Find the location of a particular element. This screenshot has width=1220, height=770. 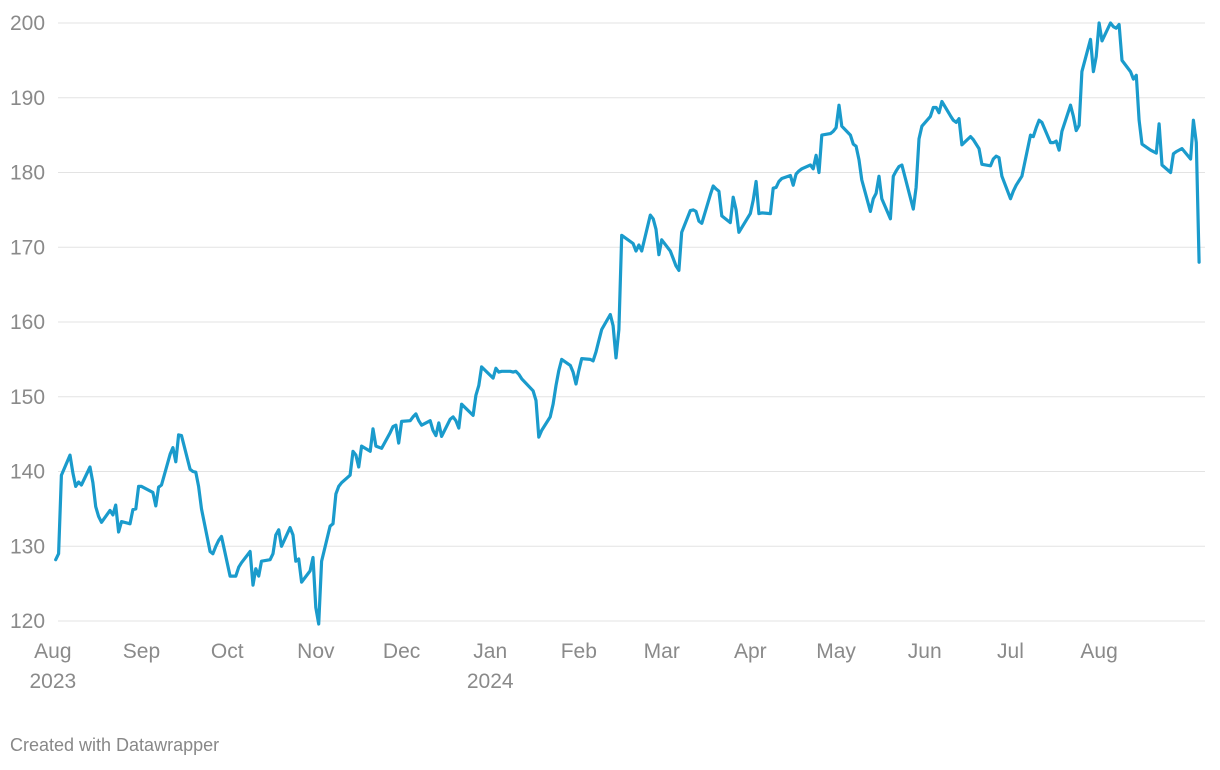

y-tick-label: 130 is located at coordinates (27, 546).